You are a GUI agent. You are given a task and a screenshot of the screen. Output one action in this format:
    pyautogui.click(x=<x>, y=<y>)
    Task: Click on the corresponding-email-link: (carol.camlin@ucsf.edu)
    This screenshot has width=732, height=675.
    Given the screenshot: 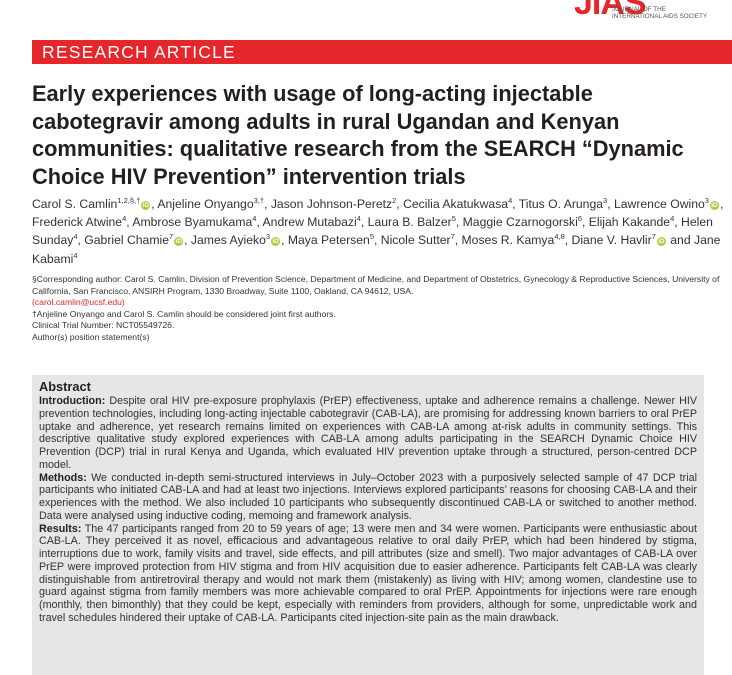 What is the action you would take?
    pyautogui.click(x=78, y=302)
    